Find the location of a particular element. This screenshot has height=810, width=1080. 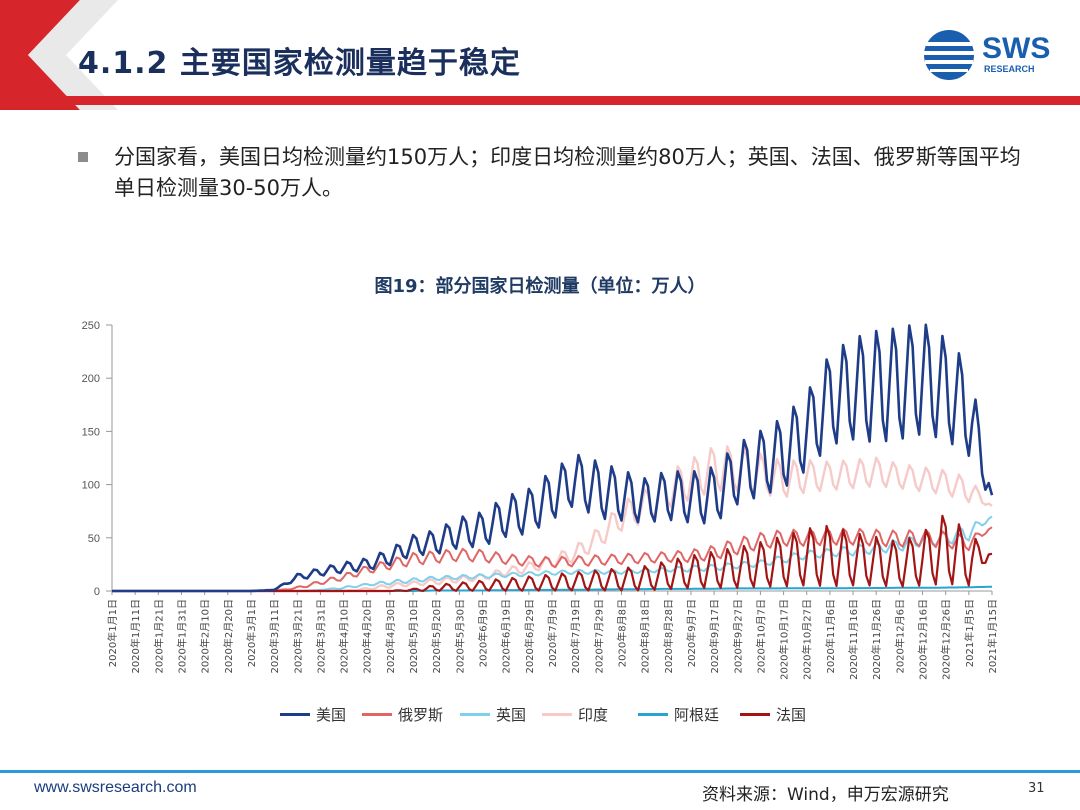

legend-item: 英国 is located at coordinates (493, 714).